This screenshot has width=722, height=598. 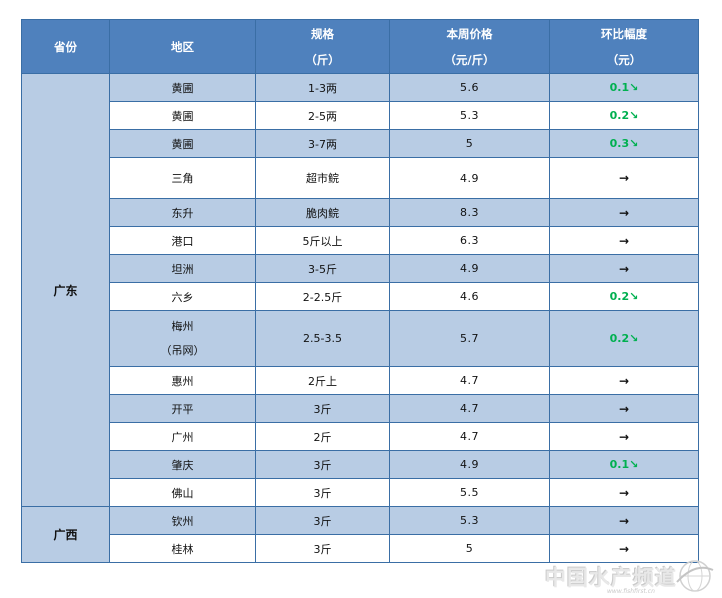 I want to click on region-cell: 东升, so click(x=182, y=212).